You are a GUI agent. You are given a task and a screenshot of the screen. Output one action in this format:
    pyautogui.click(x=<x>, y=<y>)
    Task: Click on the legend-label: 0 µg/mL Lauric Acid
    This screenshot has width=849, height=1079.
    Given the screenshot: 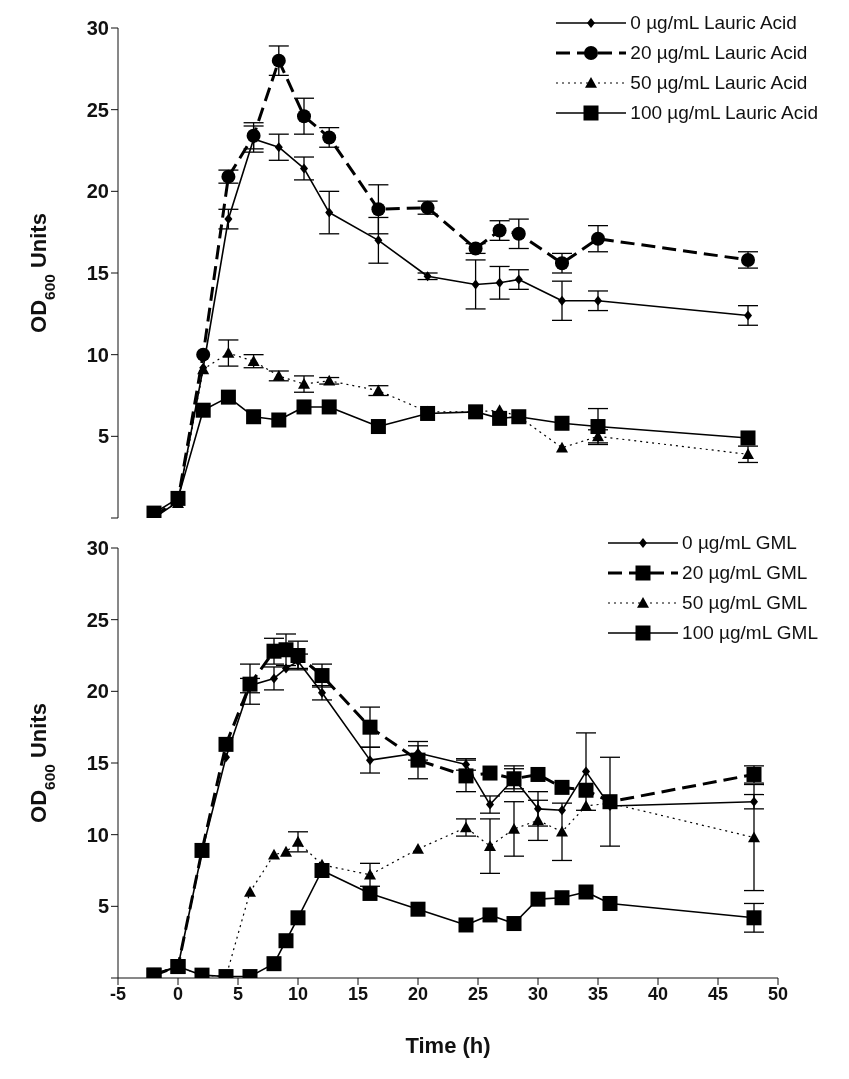 What is the action you would take?
    pyautogui.click(x=713, y=23)
    